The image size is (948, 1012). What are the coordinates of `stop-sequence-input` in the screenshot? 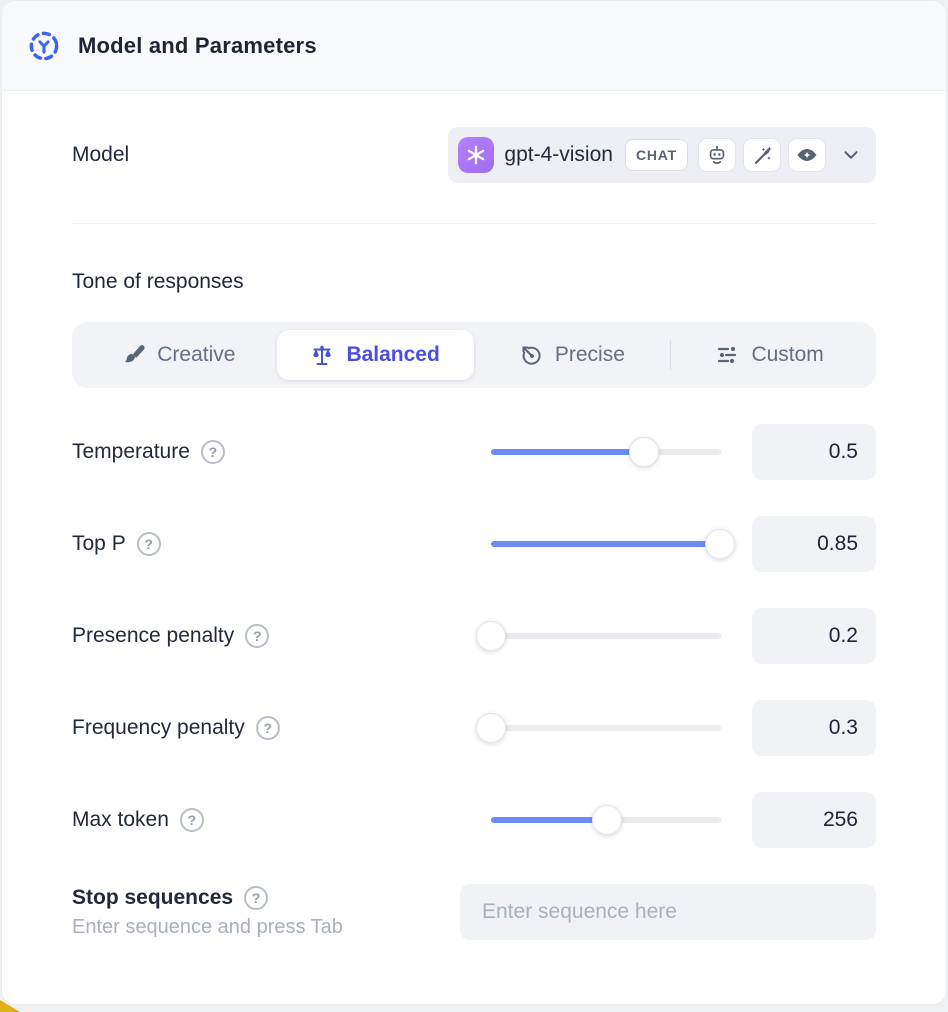 It's located at (668, 912).